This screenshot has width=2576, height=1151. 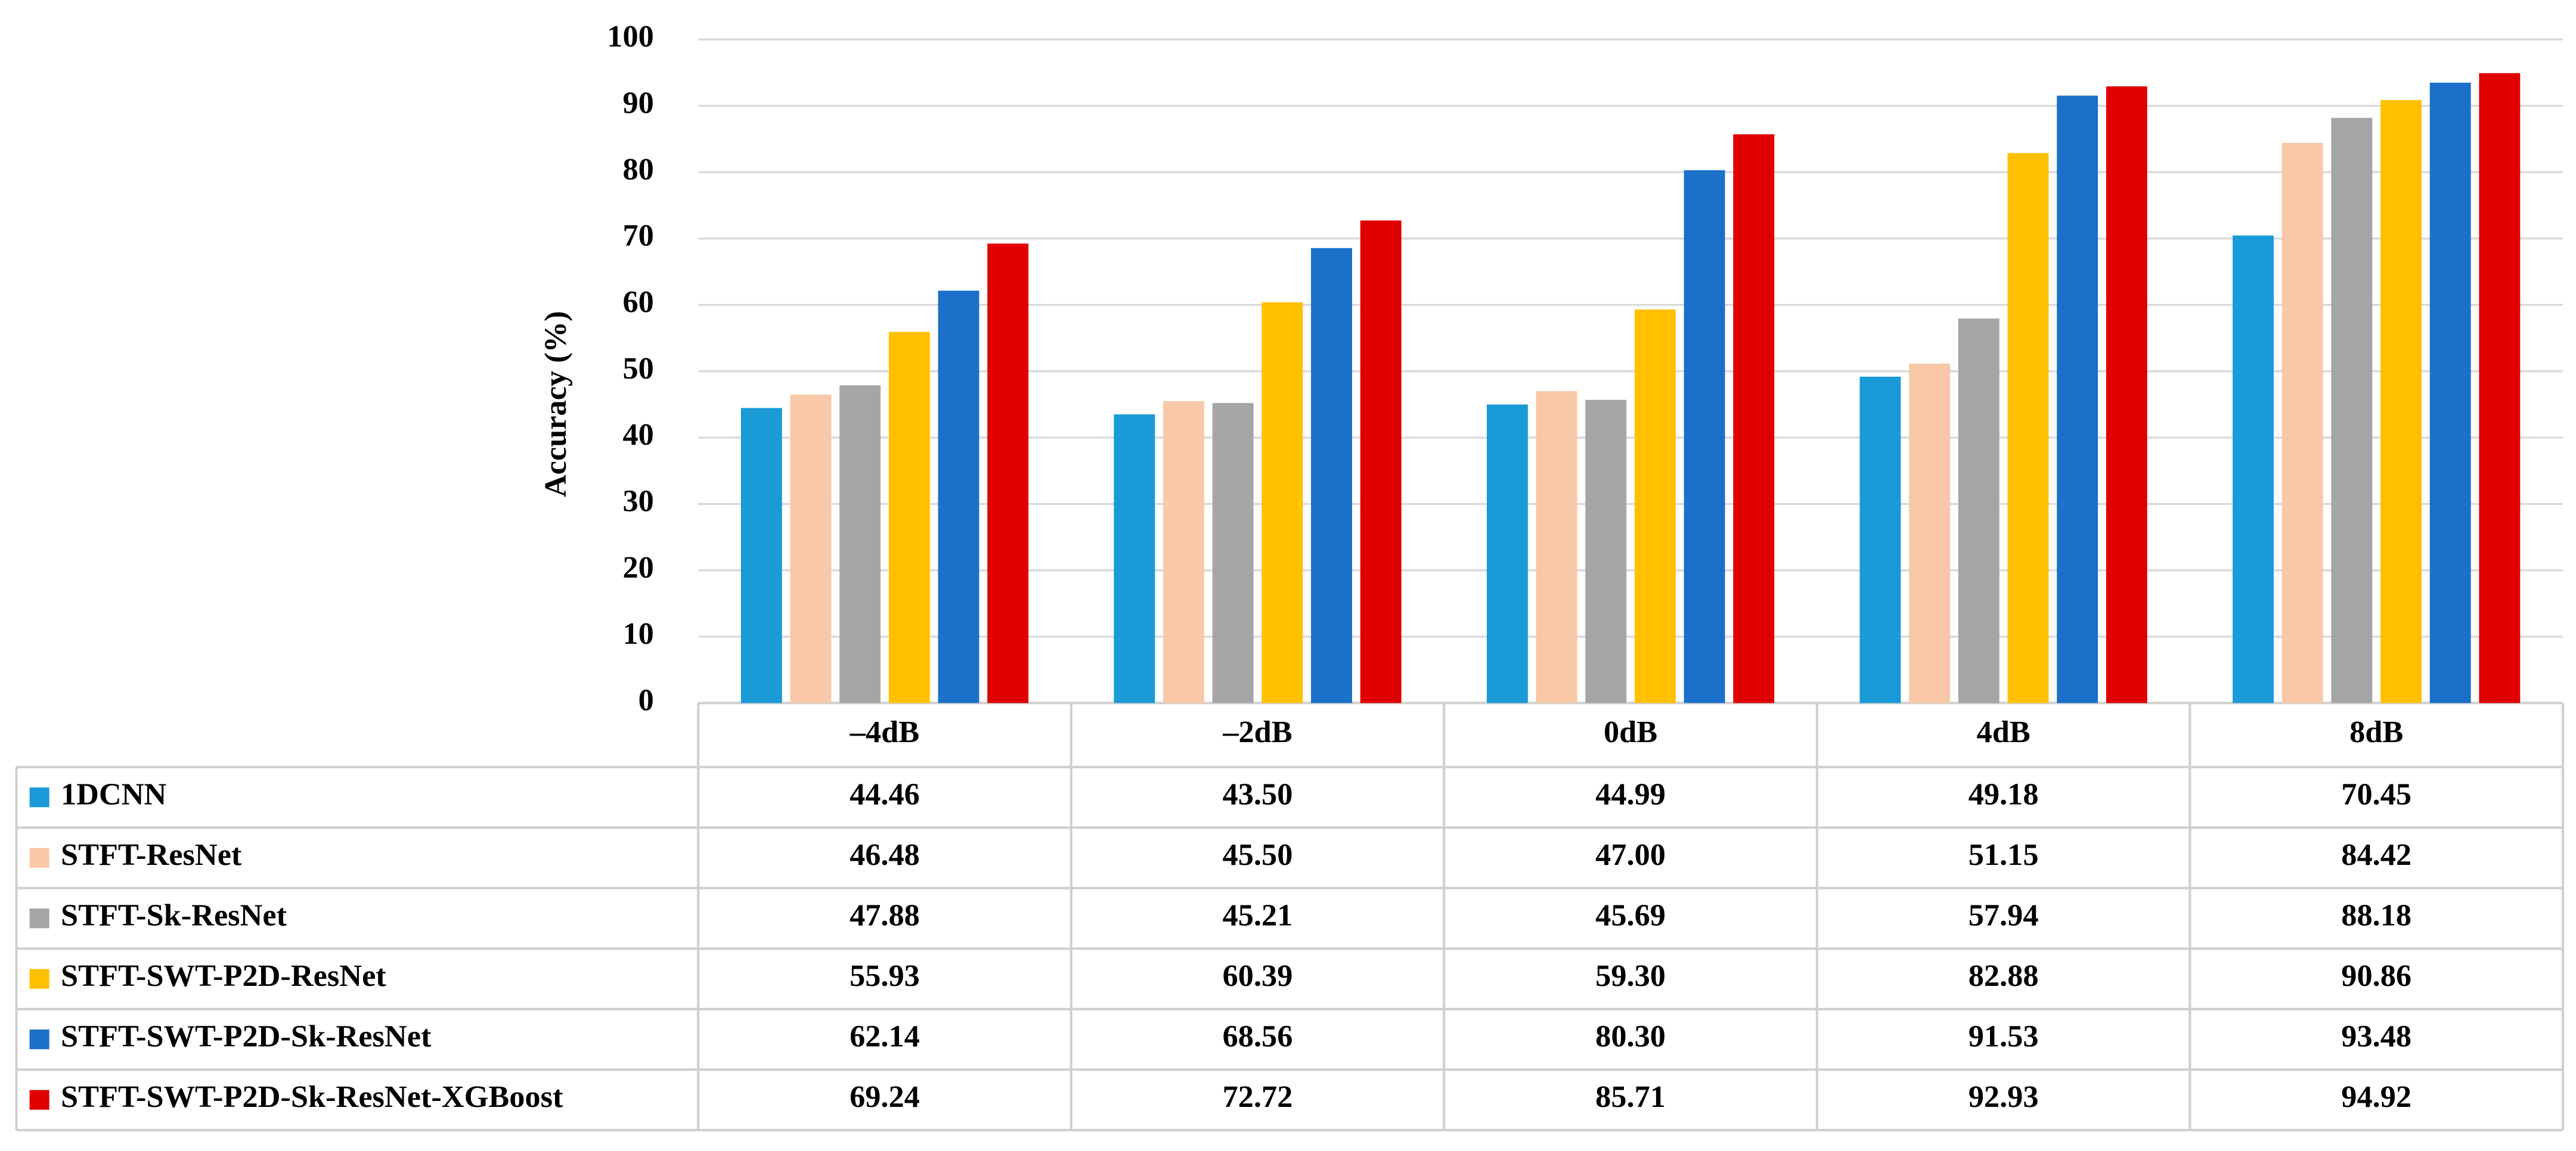 I want to click on data-label: 45.21, so click(x=1258, y=915).